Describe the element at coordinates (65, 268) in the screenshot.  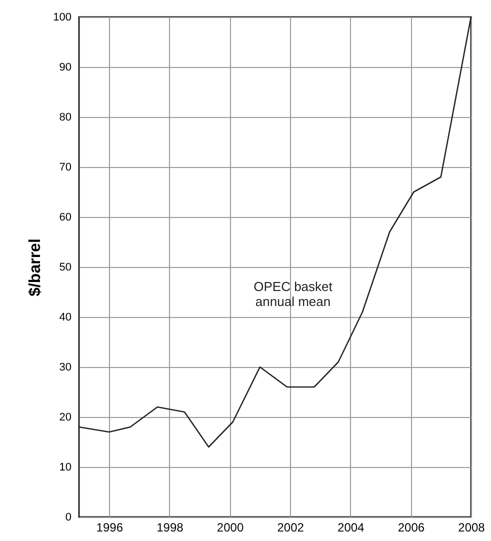
I see `y-tick-label: 50` at that location.